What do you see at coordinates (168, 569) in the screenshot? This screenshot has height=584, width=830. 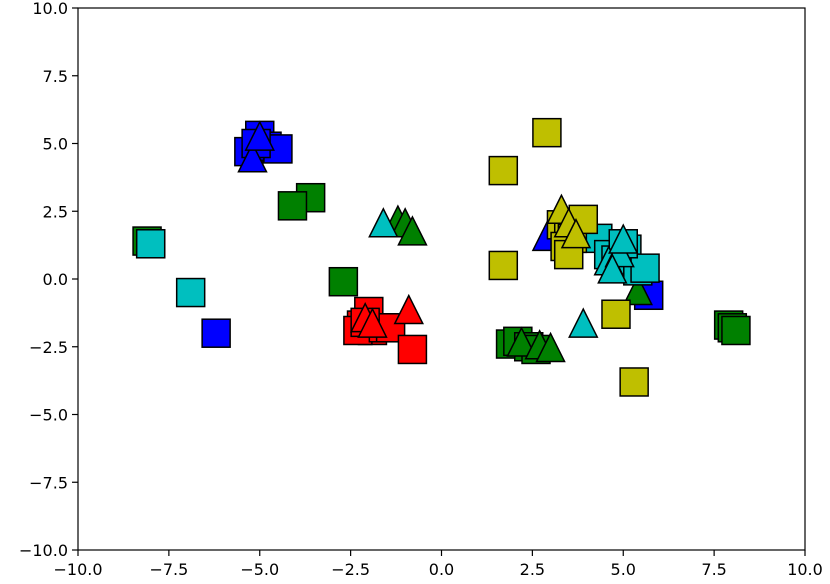 I see `x-tick-label: −7.5` at bounding box center [168, 569].